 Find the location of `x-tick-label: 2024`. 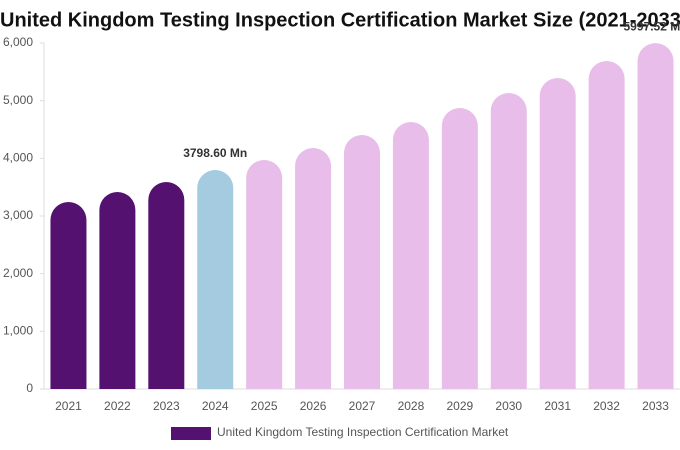

x-tick-label: 2024 is located at coordinates (215, 406).